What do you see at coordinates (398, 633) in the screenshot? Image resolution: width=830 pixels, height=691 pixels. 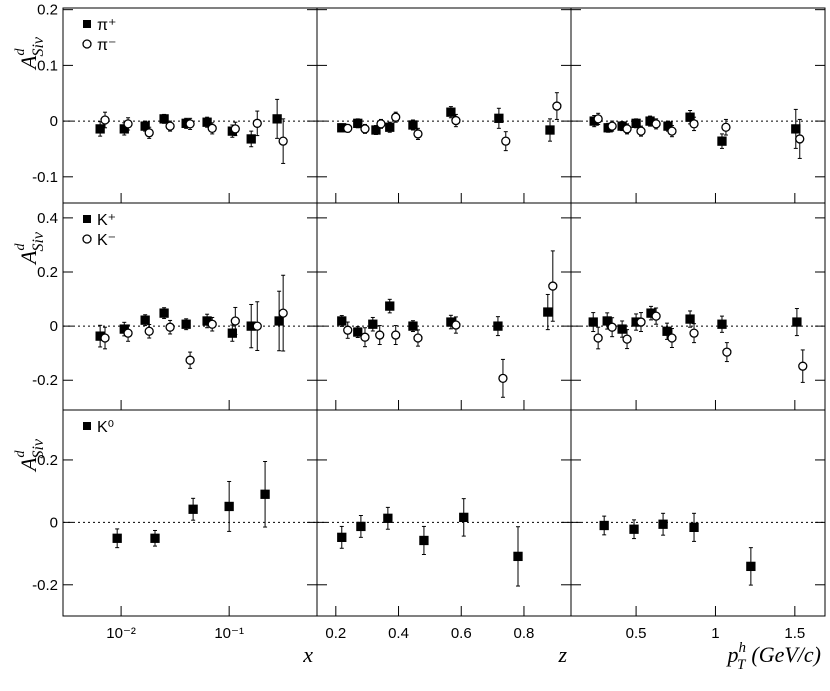 I see `x-tick-label: 0.4` at bounding box center [398, 633].